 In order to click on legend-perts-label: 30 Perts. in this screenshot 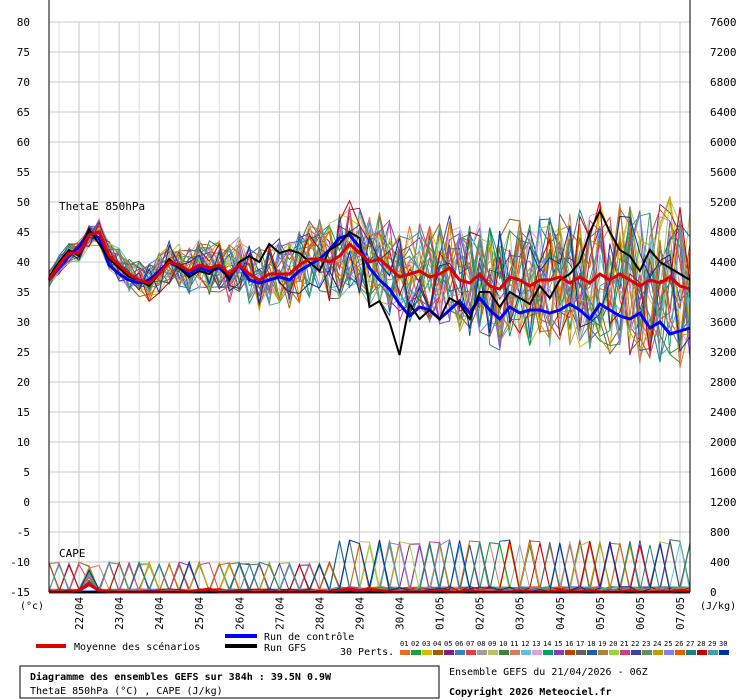, I will do `click(367, 652)`.